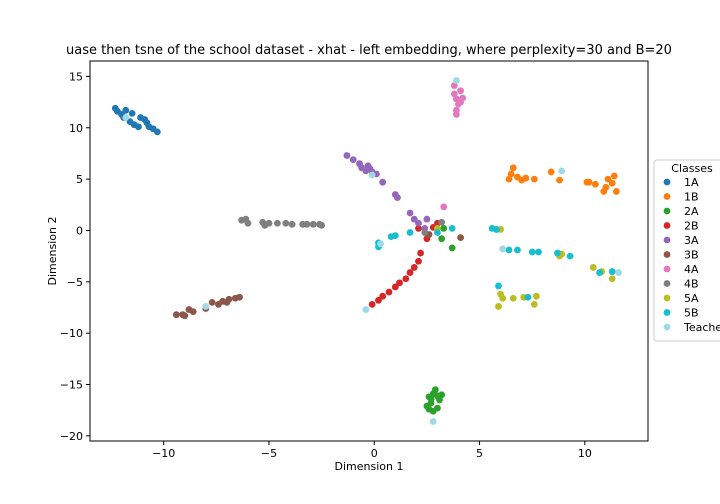 This screenshot has height=504, width=720. I want to click on legend-label: 3B, so click(691, 255).